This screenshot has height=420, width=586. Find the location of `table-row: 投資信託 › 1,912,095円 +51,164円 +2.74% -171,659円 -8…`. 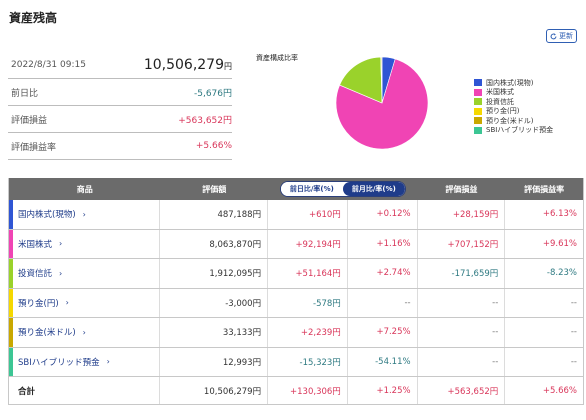

table-row: 投資信託 › 1,912,095円 +51,164円 +2.74% -171,659円 -8… is located at coordinates (296, 274).